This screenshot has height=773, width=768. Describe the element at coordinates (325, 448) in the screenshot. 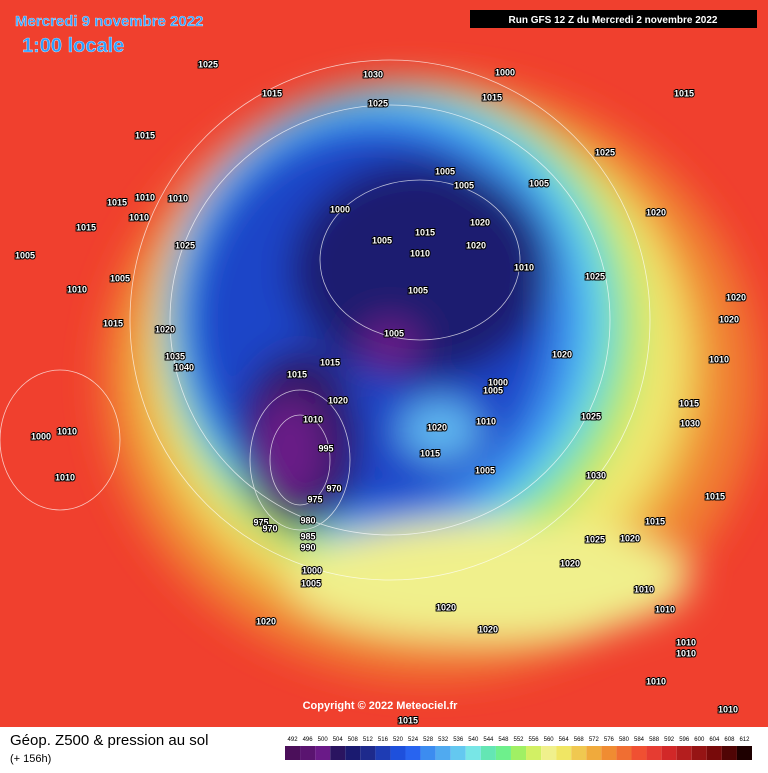

I see `isobar-label: 995` at that location.